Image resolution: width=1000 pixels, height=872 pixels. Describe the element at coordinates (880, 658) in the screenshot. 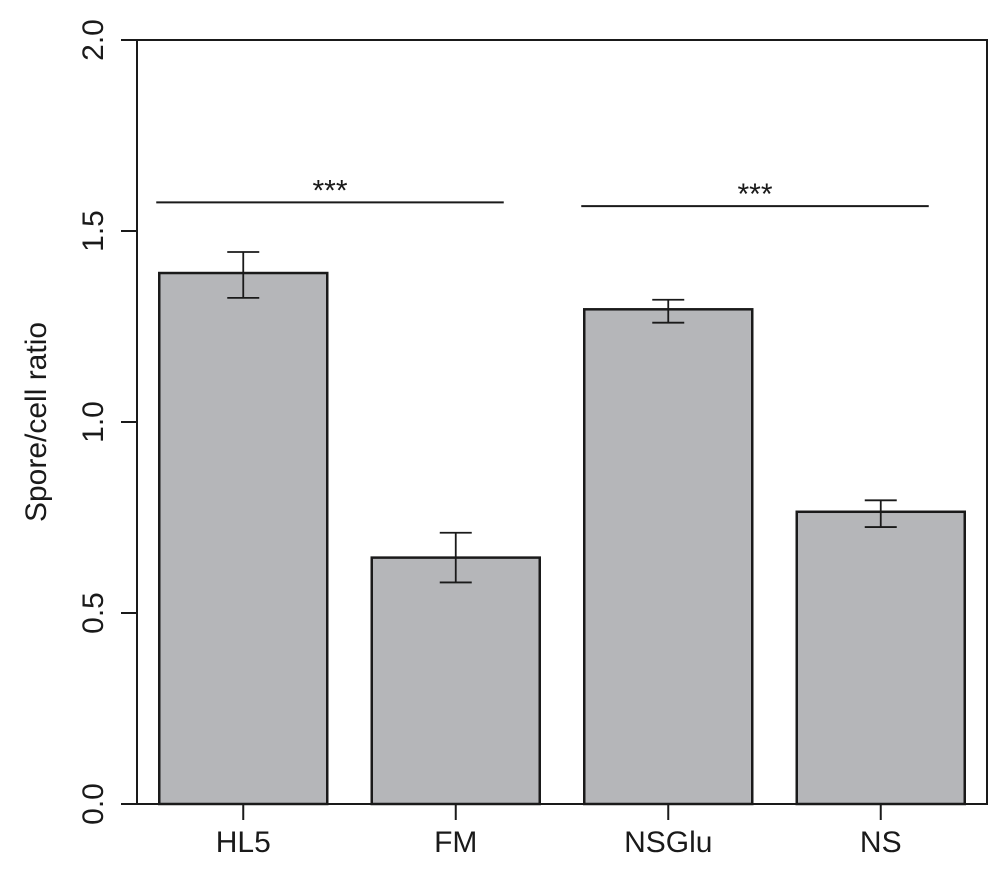

I see `bar-ns` at that location.